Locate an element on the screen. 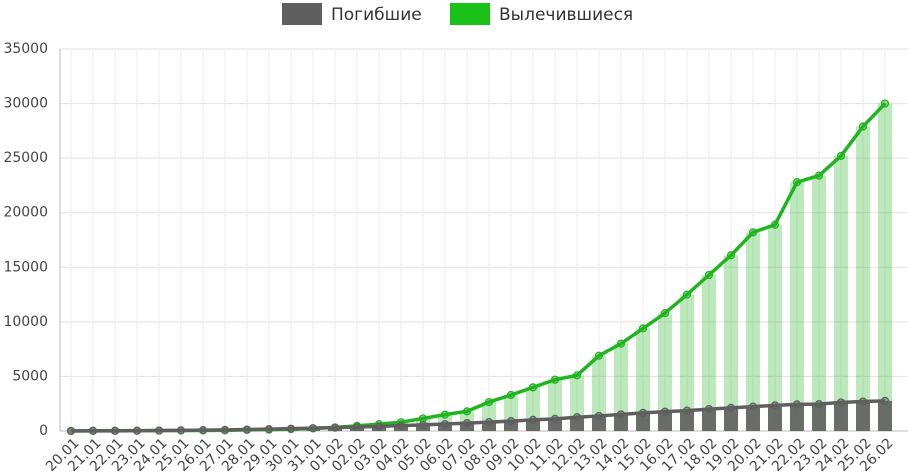 The image size is (908, 475). legend-label: Погибшие is located at coordinates (376, 15).